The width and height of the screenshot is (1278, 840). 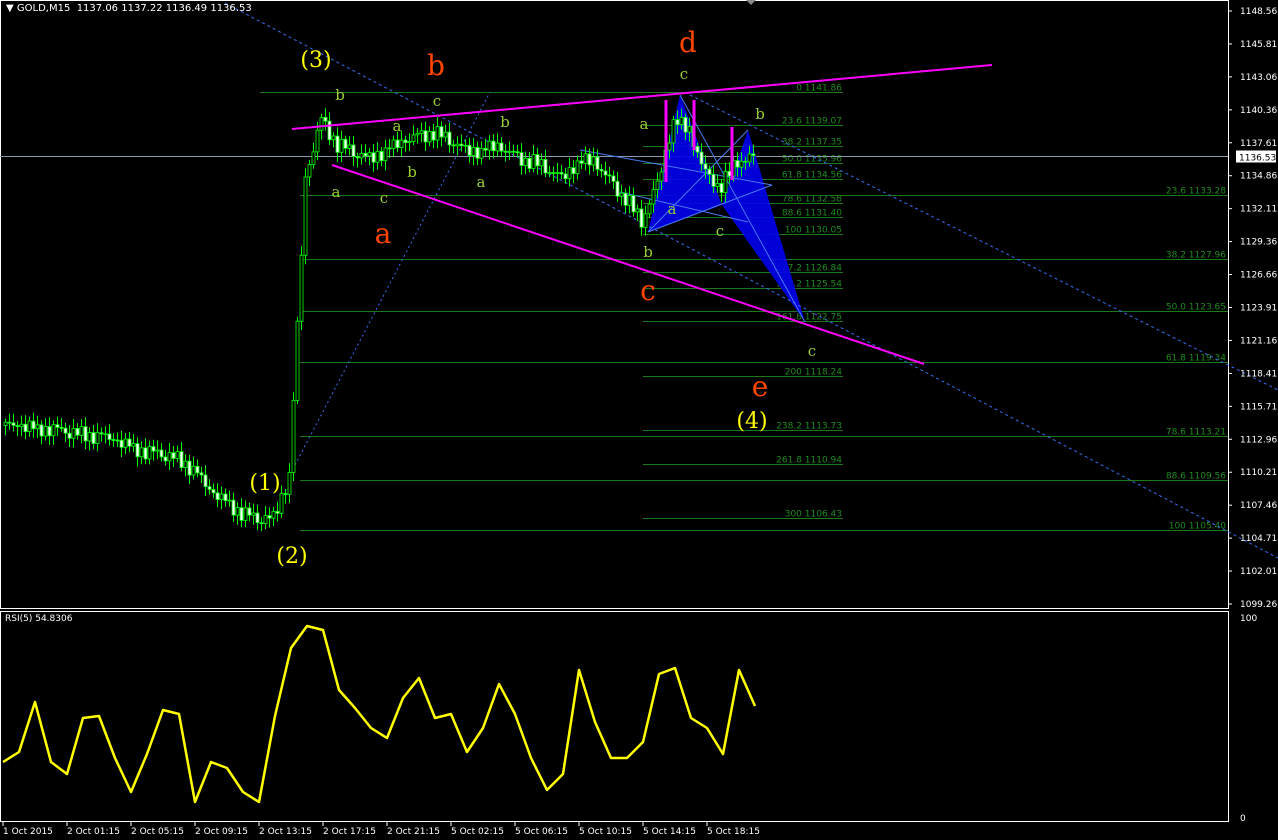 What do you see at coordinates (812, 214) in the screenshot?
I see `fib-ext-label: 88.6 1131.40` at bounding box center [812, 214].